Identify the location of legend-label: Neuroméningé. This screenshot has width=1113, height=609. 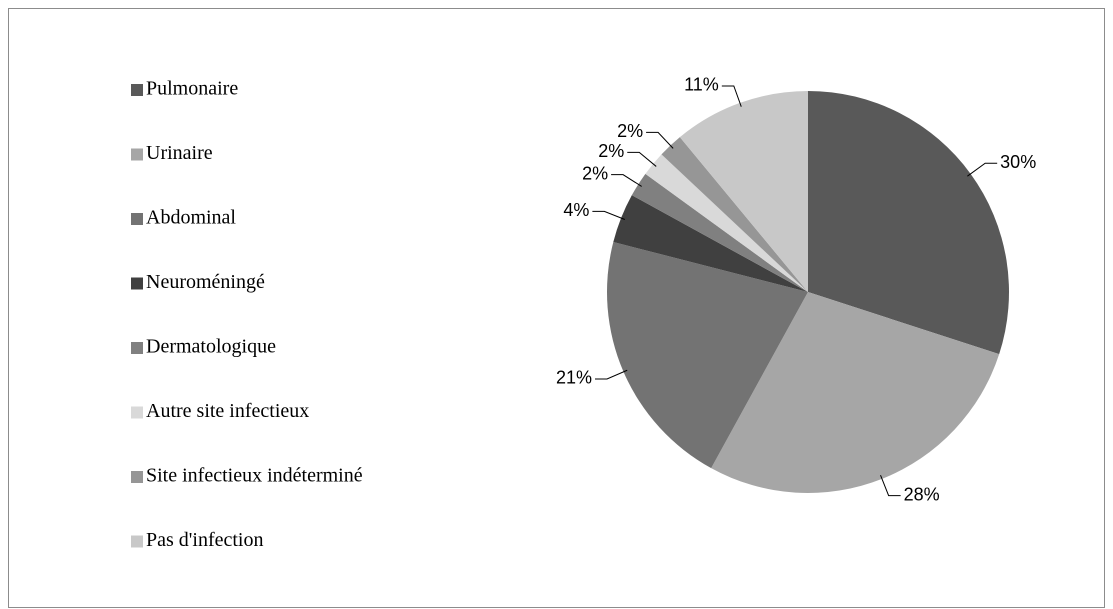
(205, 282).